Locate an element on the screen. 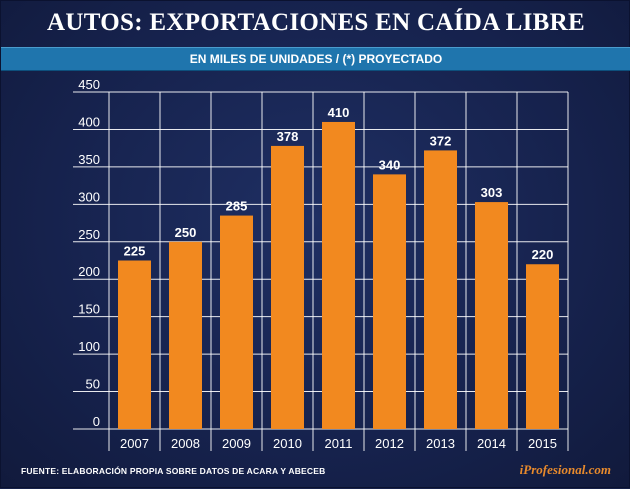 The height and width of the screenshot is (489, 630). bar-2007 is located at coordinates (134, 344).